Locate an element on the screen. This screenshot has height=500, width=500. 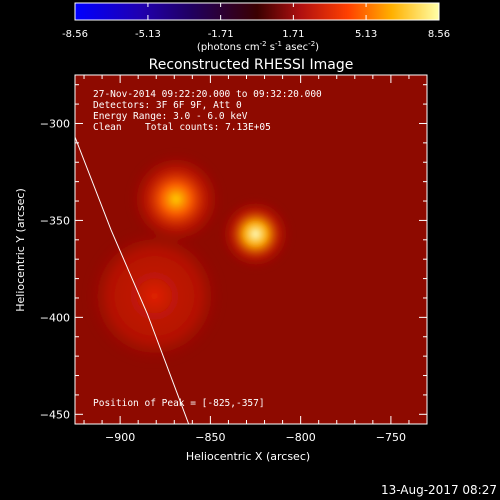
colorbar-units: (photons cm-2 s-1 asec-2) is located at coordinates (258, 46).